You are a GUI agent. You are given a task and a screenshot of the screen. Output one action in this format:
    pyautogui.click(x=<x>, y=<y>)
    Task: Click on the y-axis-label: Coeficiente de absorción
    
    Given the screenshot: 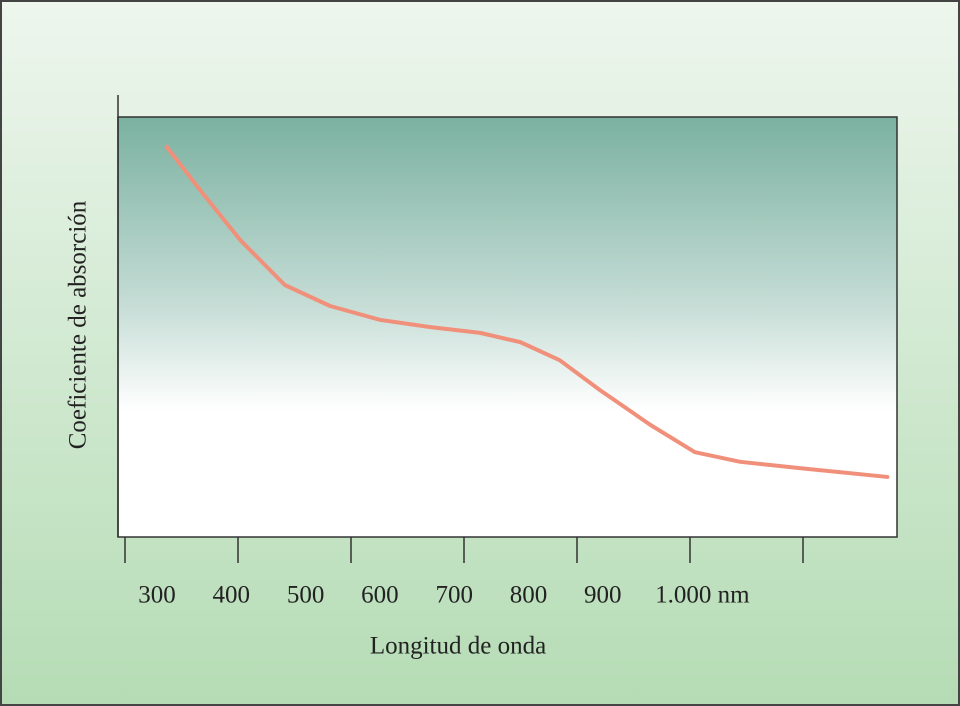 What is the action you would take?
    pyautogui.click(x=78, y=324)
    